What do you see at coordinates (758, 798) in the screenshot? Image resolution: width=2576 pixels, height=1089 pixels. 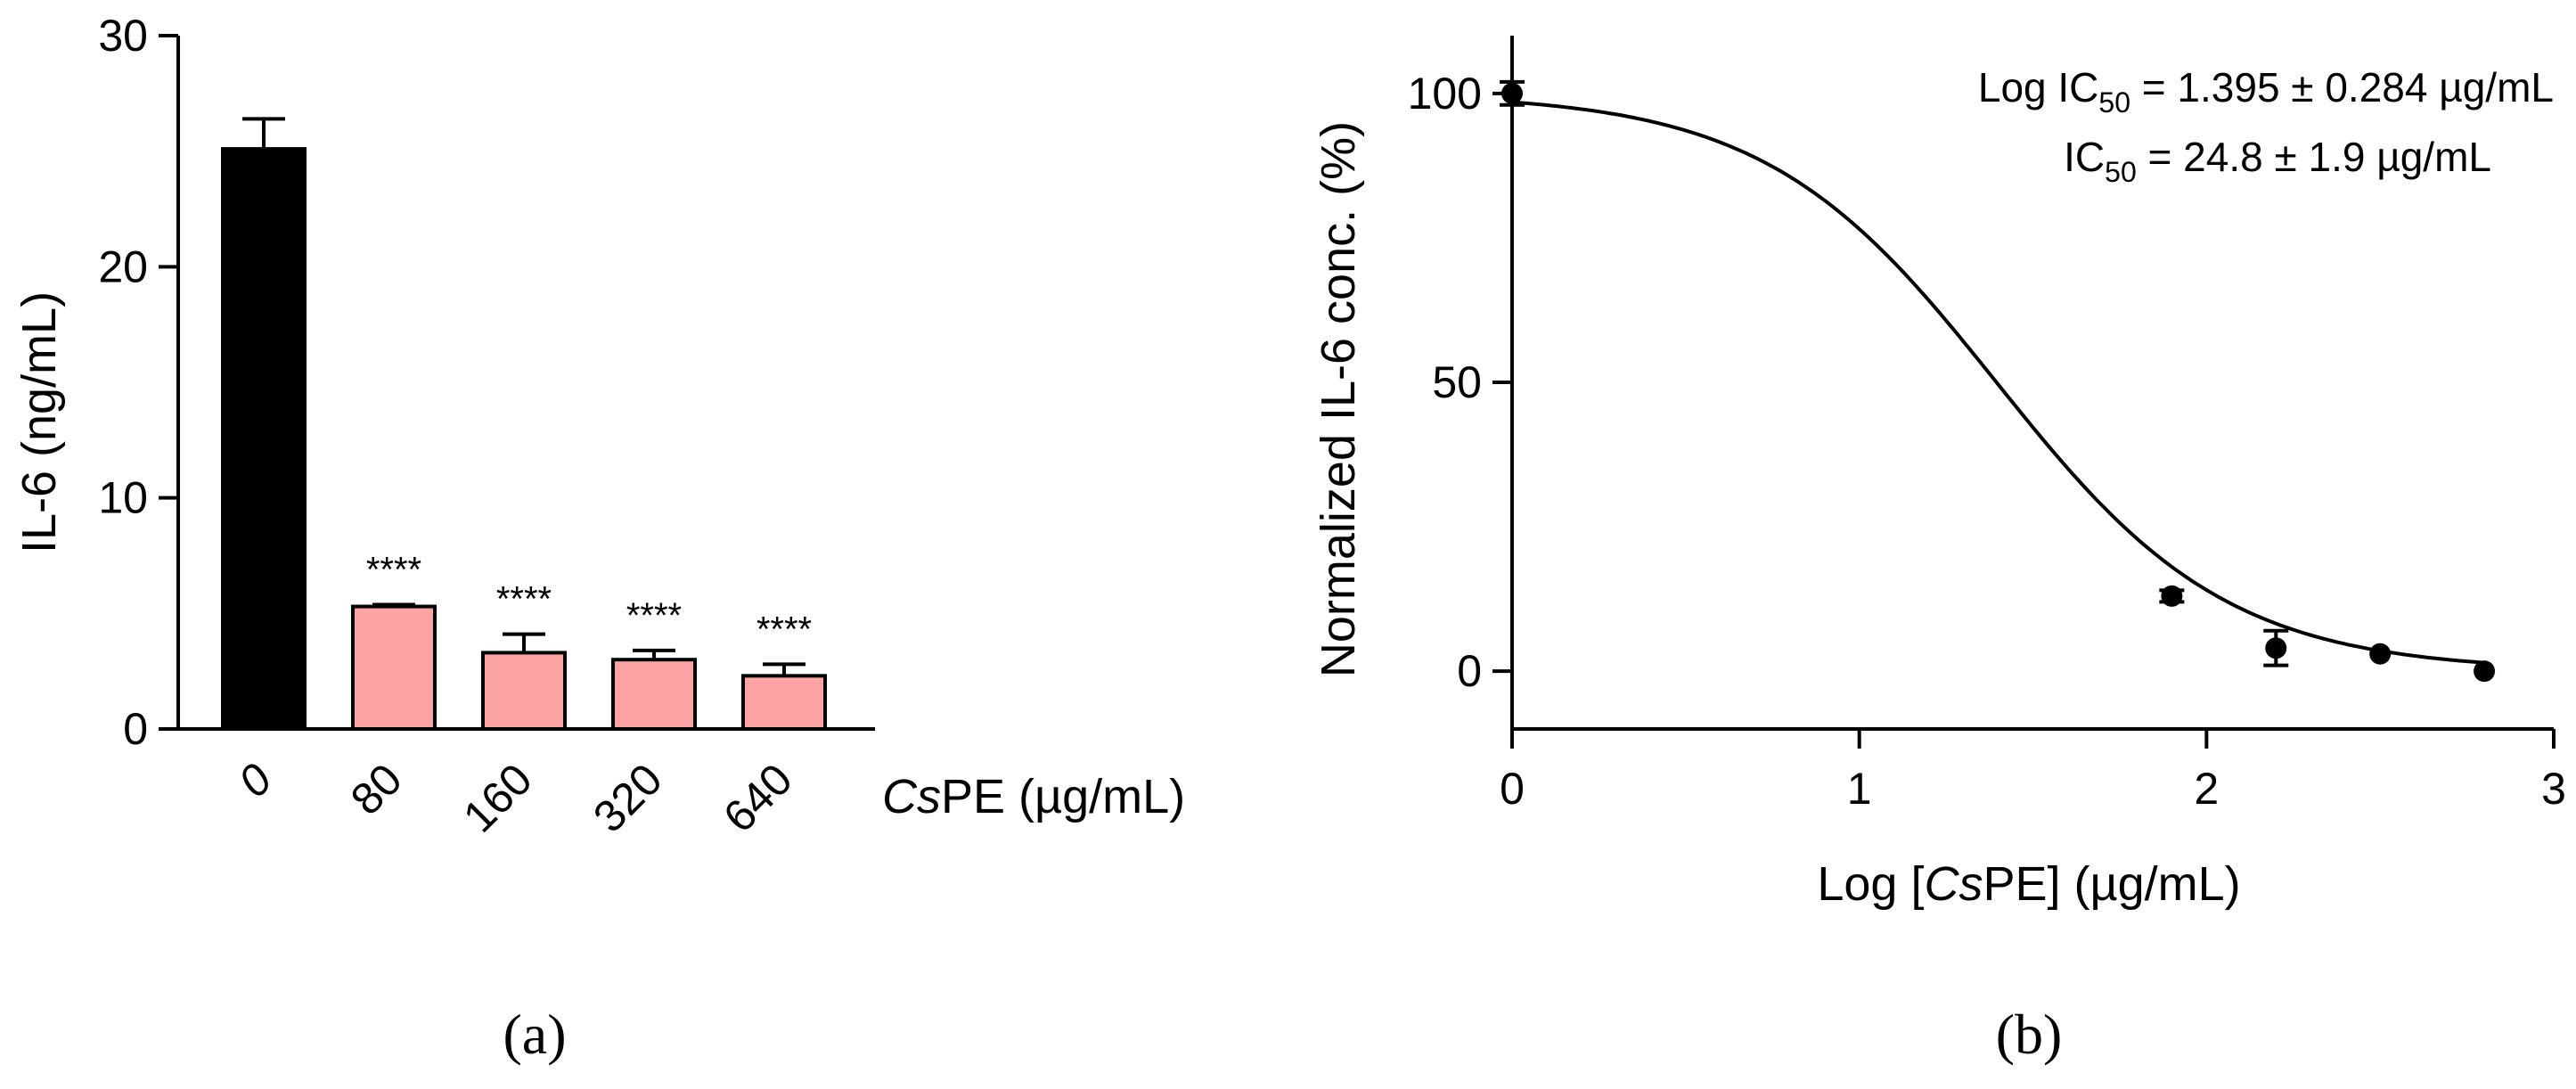 I see `panel-a-x-tick-label: 640` at bounding box center [758, 798].